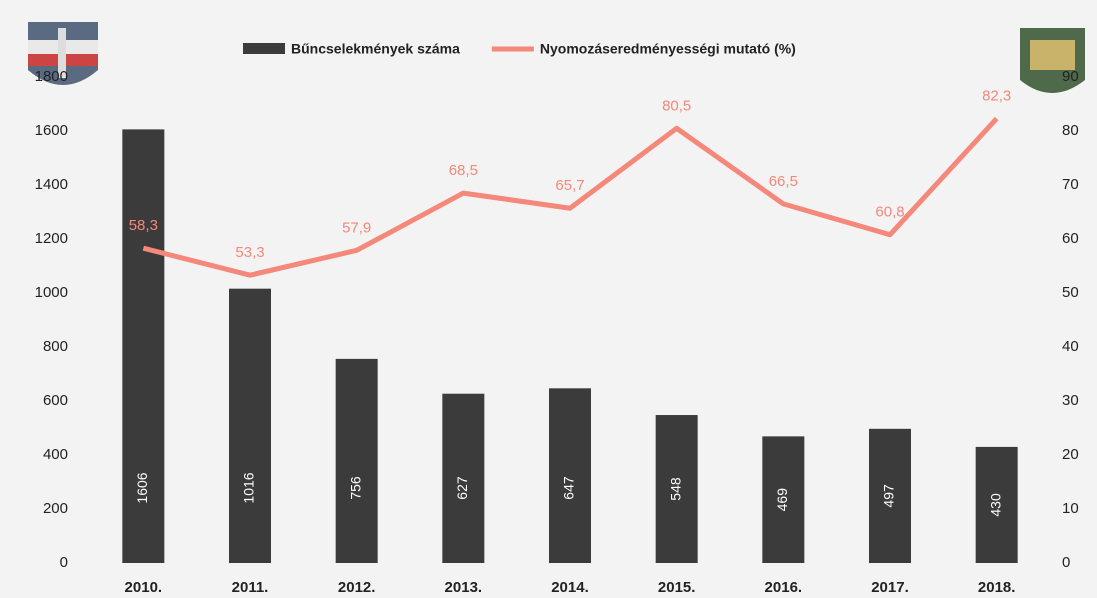 The width and height of the screenshot is (1097, 598). What do you see at coordinates (55, 346) in the screenshot?
I see `y-tick-label: 800` at bounding box center [55, 346].